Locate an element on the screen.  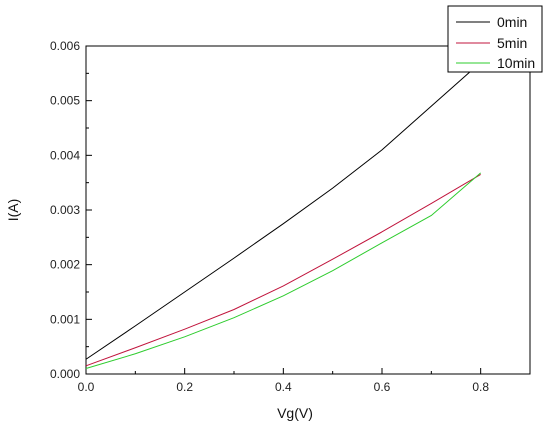
x-tick-label: 0.8 is located at coordinates (480, 387).